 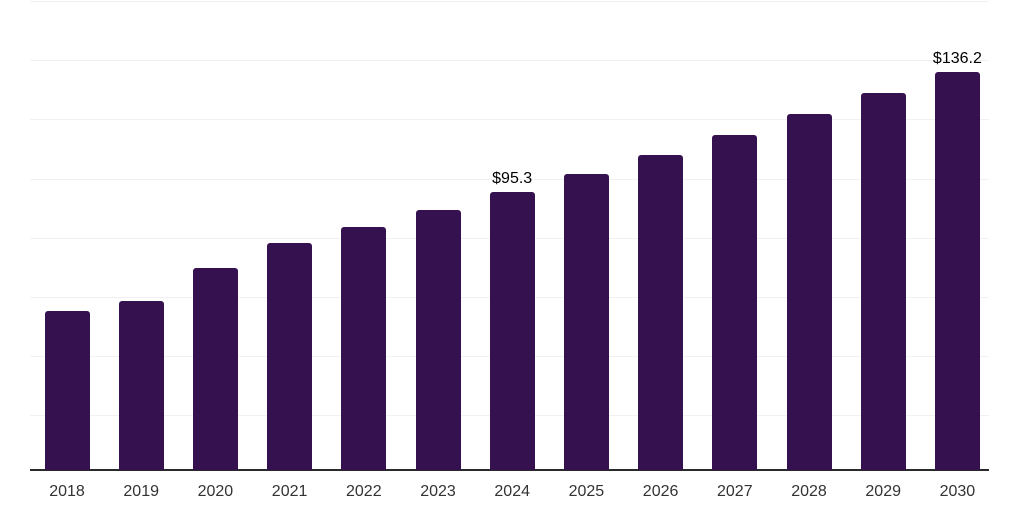 What do you see at coordinates (289, 491) in the screenshot?
I see `x-axis-label-2021: 2021` at bounding box center [289, 491].